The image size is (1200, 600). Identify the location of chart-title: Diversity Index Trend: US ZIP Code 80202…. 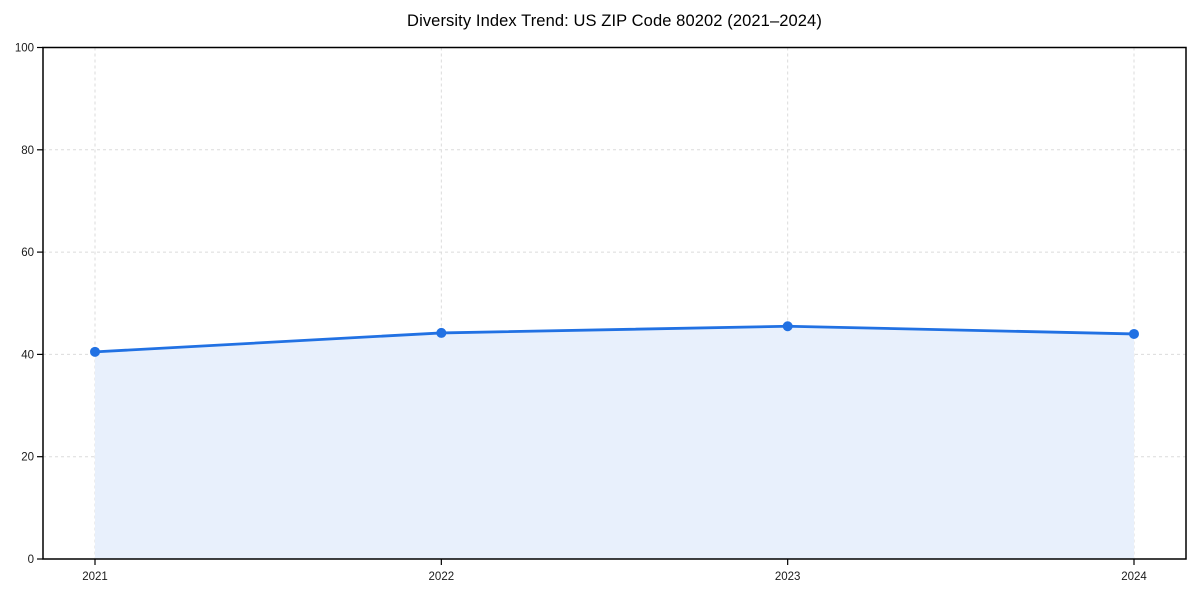
(614, 21).